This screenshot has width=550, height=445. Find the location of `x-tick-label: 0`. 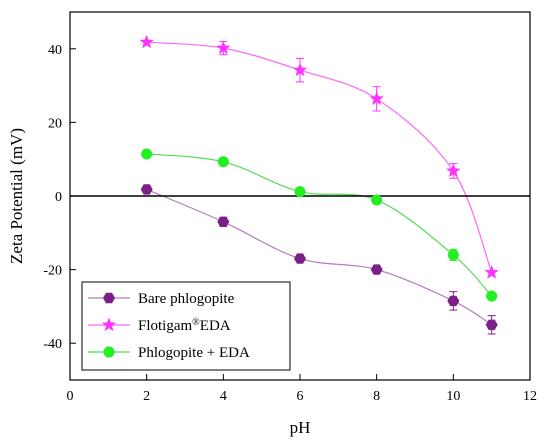

x-tick-label: 0 is located at coordinates (70, 396).